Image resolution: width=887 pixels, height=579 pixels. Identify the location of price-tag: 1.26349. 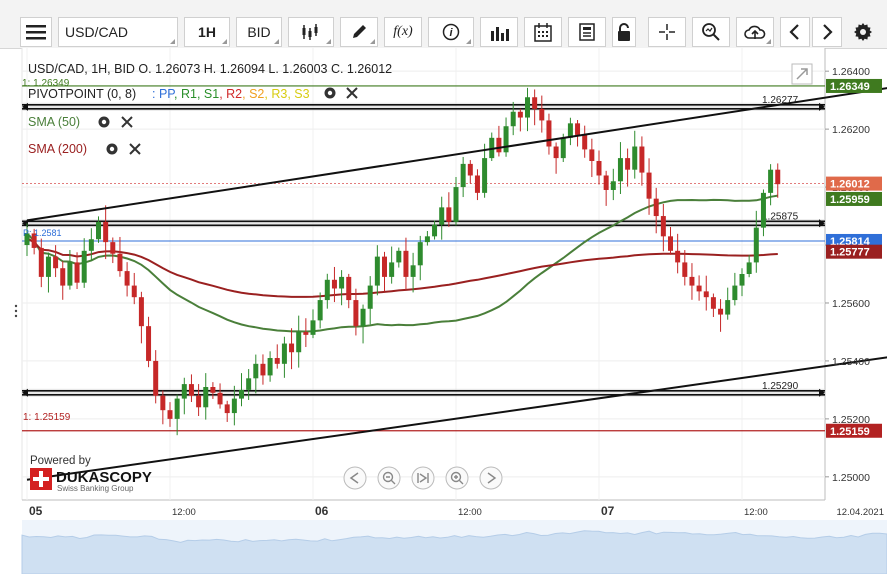
(854, 85).